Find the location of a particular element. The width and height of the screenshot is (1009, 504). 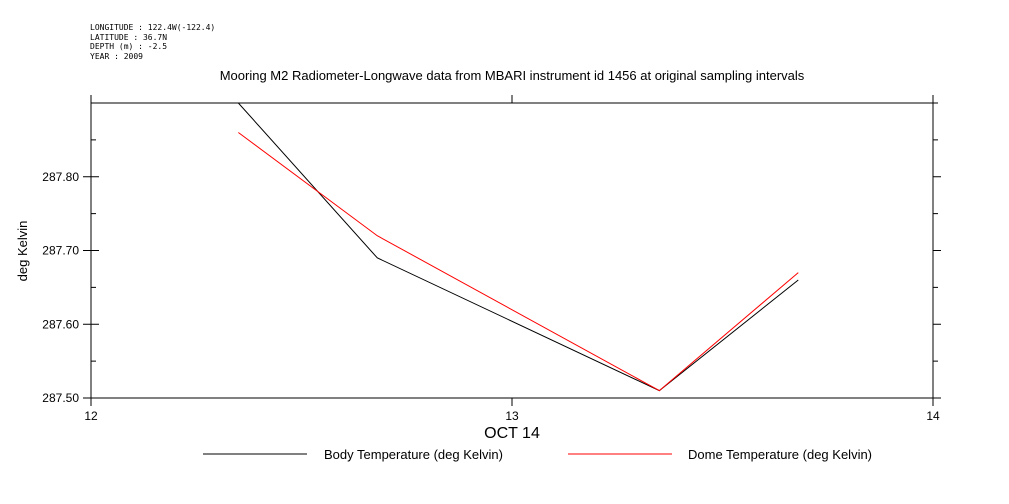

meta-depth: DEPTH (m) : -2.5 is located at coordinates (128, 46).